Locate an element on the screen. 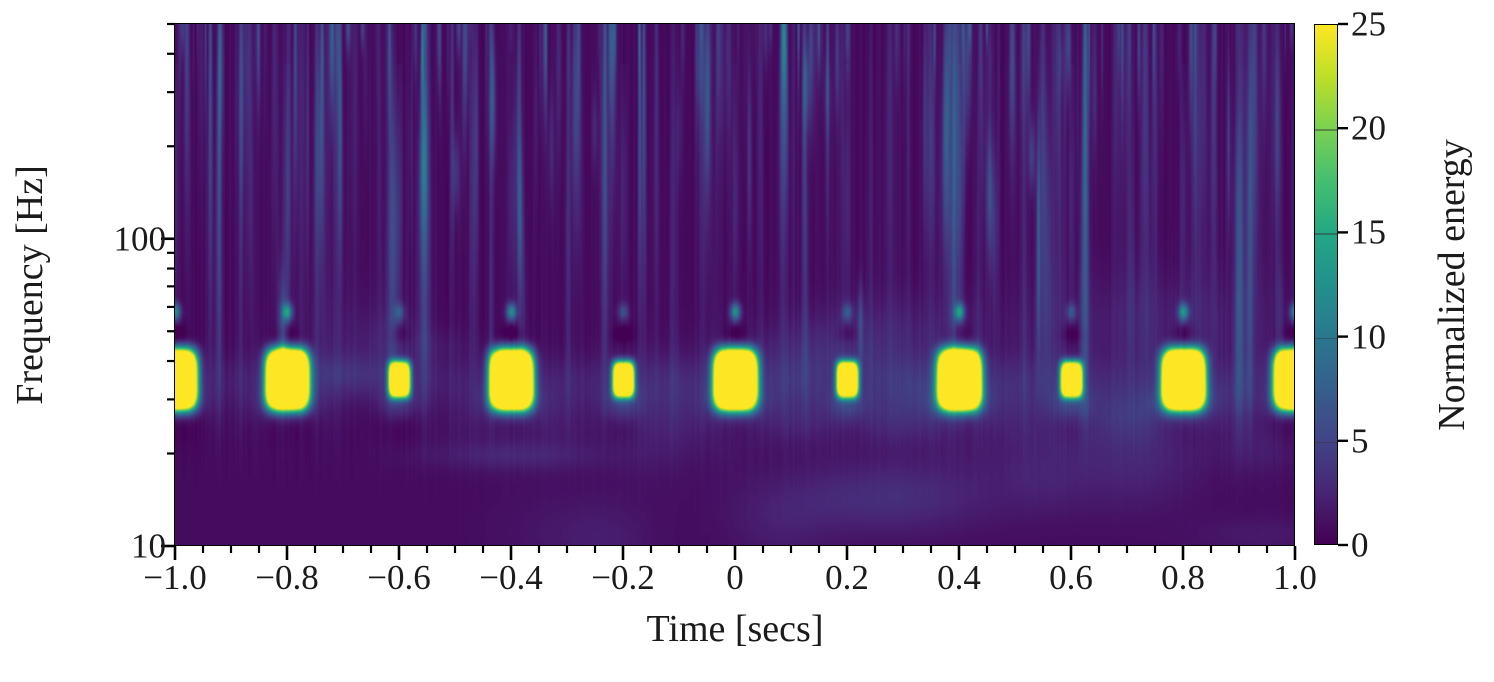 This screenshot has height=682, width=1494. colorbar-tick-label: 25 is located at coordinates (1368, 24).